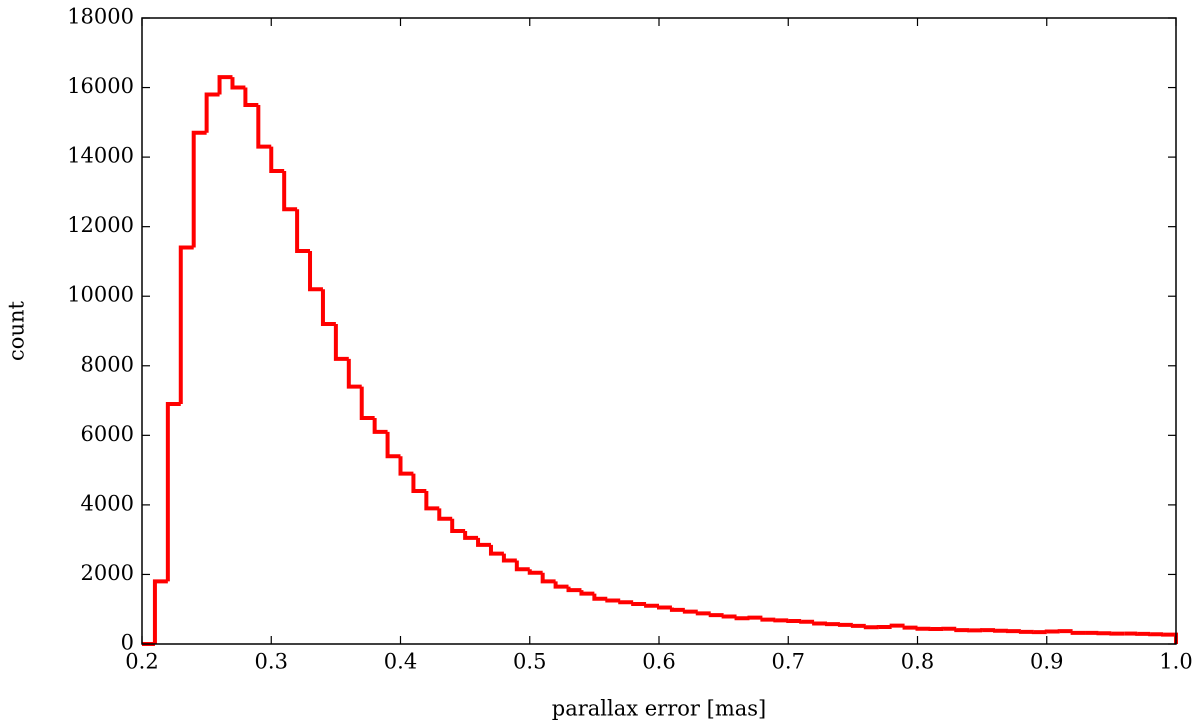  What do you see at coordinates (100, 17) in the screenshot?
I see `y-tick-label: 18000` at bounding box center [100, 17].